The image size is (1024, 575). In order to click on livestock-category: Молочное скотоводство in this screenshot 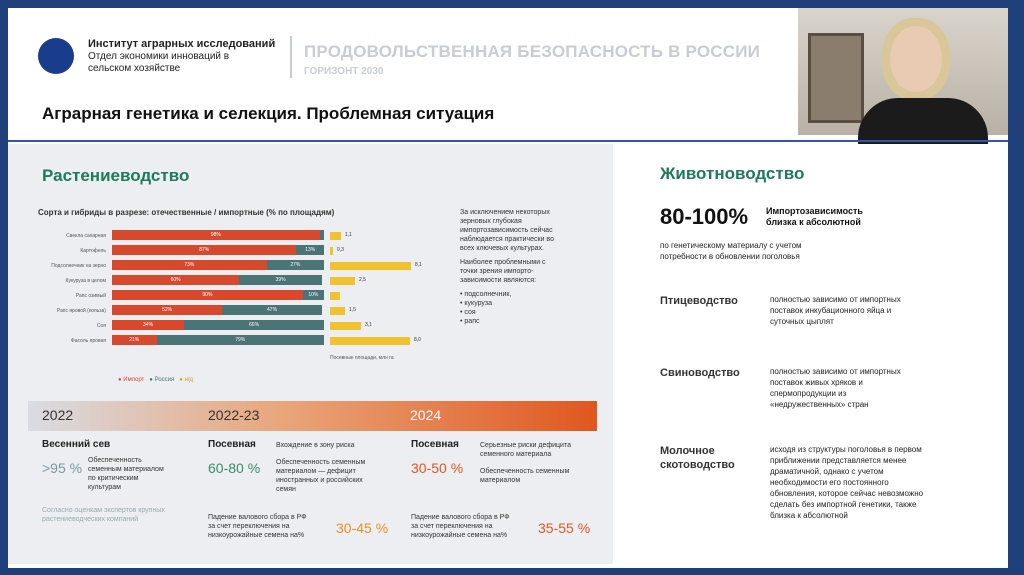, I will do `click(697, 458)`.